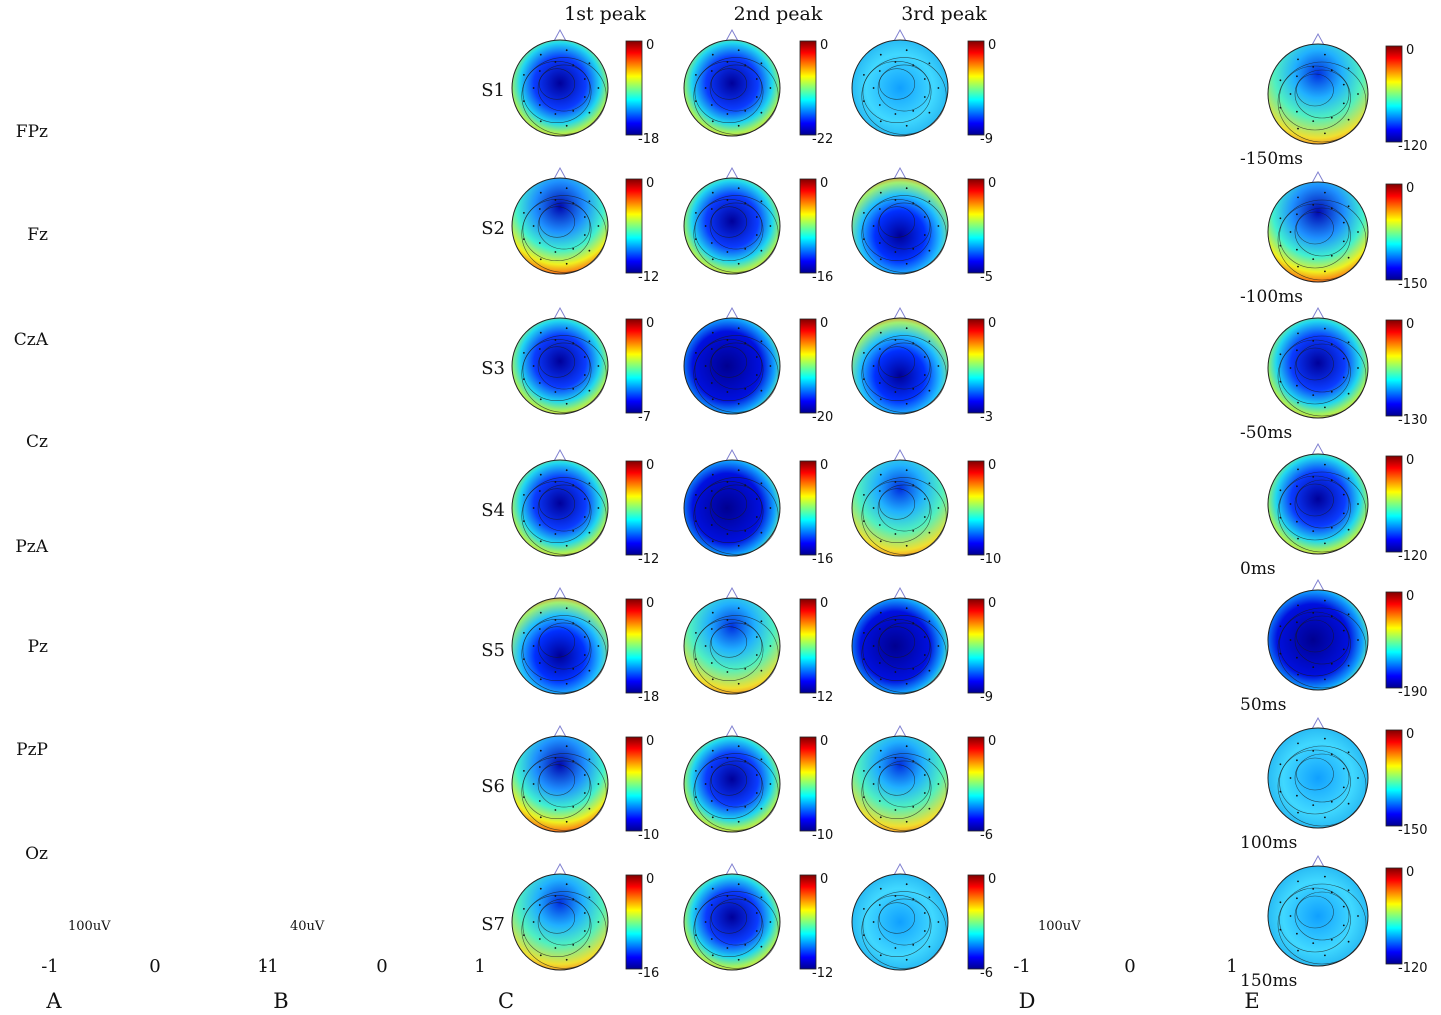 Image resolution: width=1441 pixels, height=1015 pixels. I want to click on colorbar-s3-p2: 0 -20, so click(816, 370).